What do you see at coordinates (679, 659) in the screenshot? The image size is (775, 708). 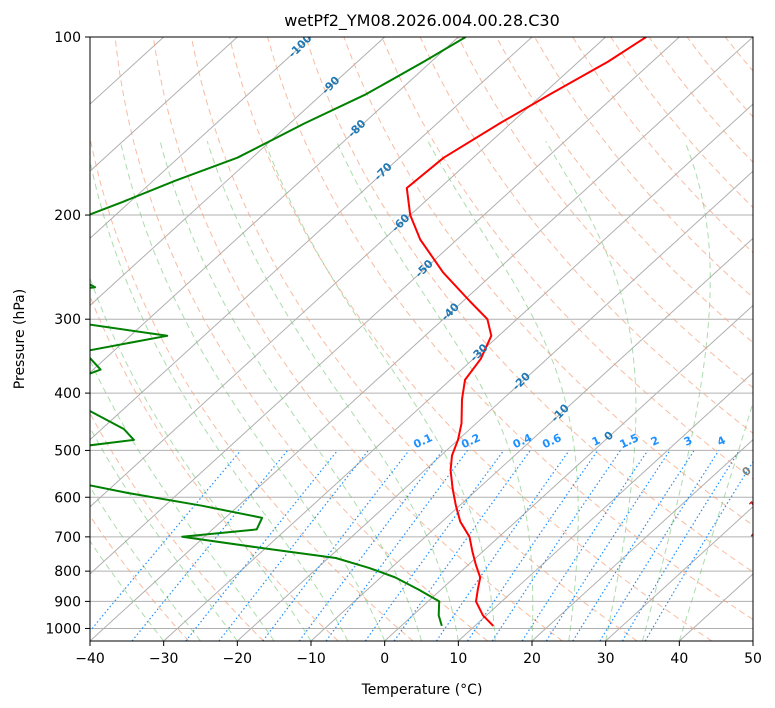 I see `x-tick-label: 40` at bounding box center [679, 659].